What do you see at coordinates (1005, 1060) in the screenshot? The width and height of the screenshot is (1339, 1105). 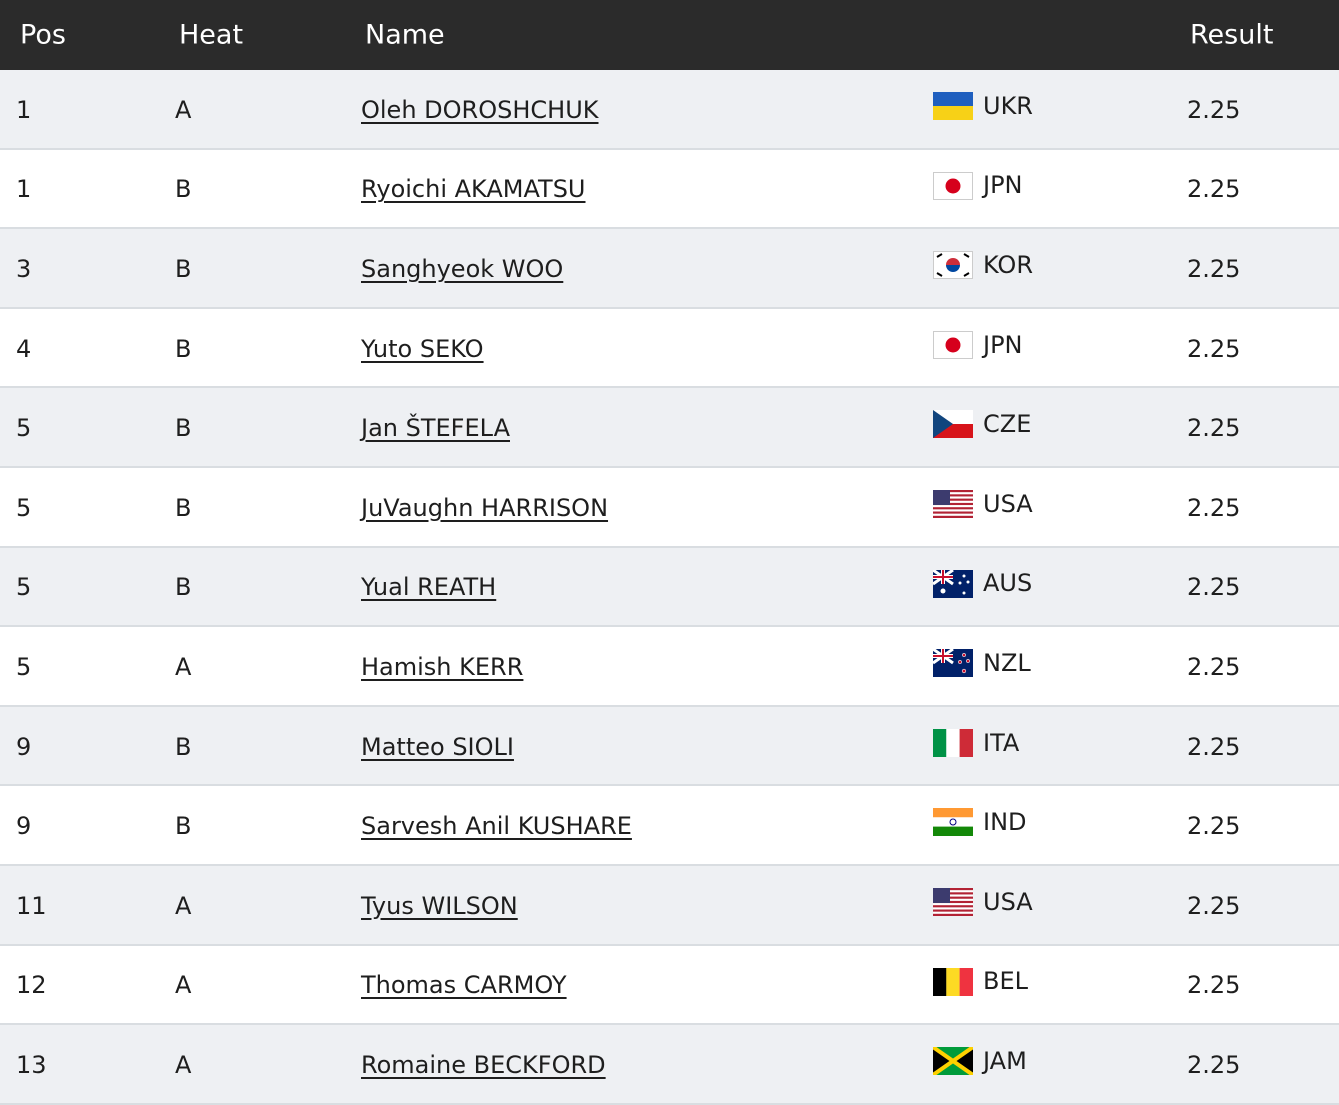 I see `country: JAM` at bounding box center [1005, 1060].